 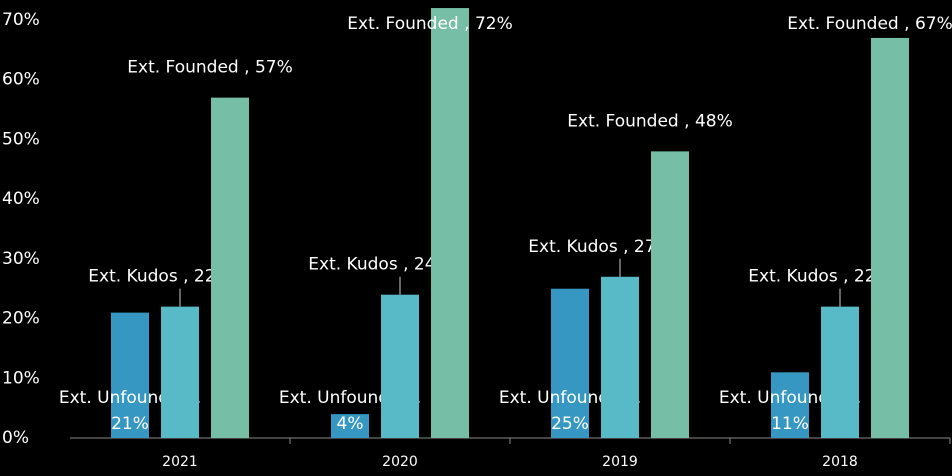 What do you see at coordinates (130, 424) in the screenshot?
I see `data-label: 21%` at bounding box center [130, 424].